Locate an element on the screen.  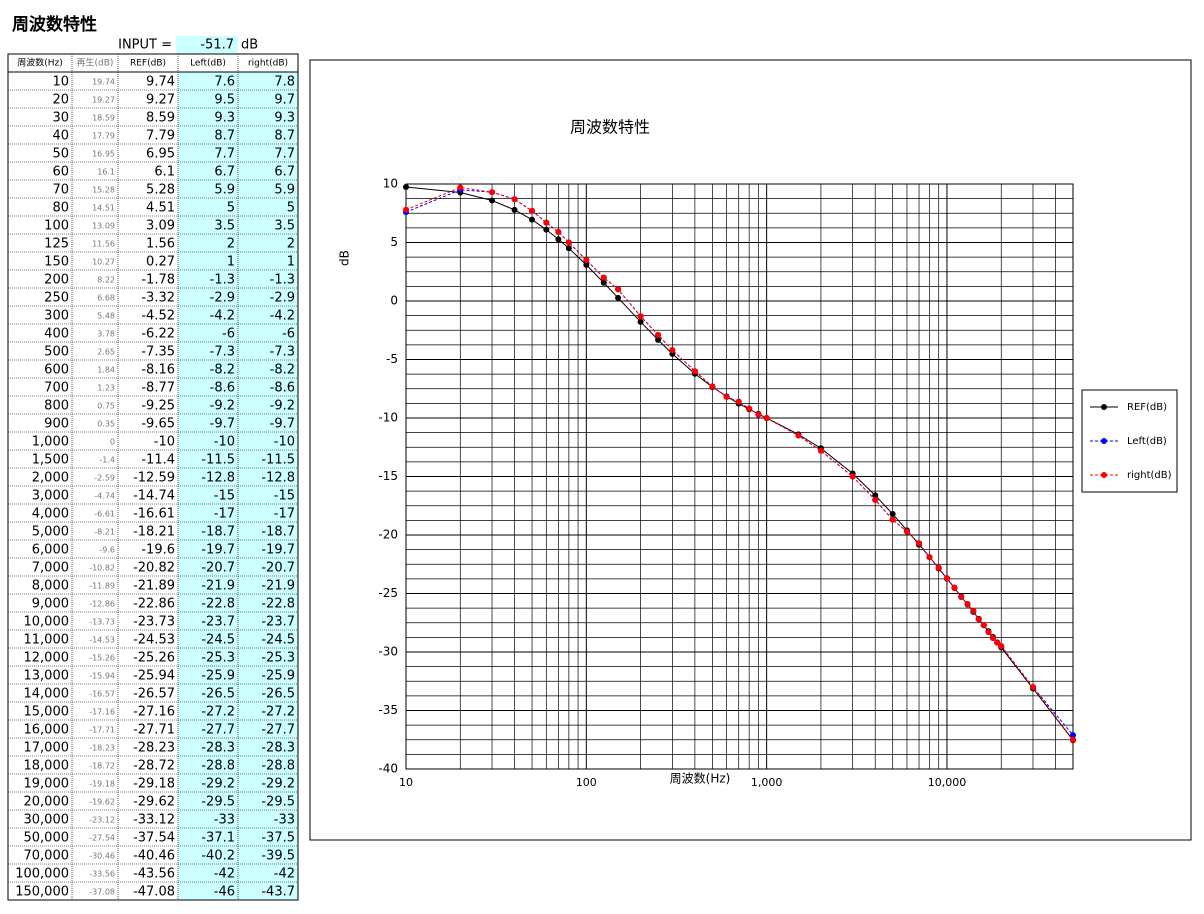
table-cell: 125 is located at coordinates (56, 244).